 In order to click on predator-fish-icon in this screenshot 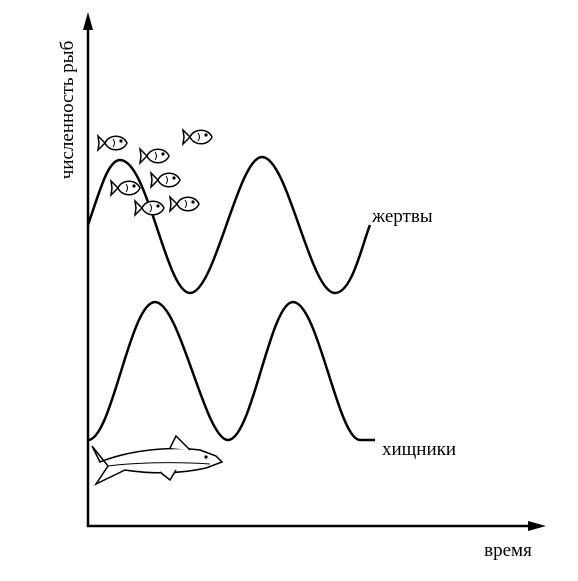, I will do `click(157, 460)`.